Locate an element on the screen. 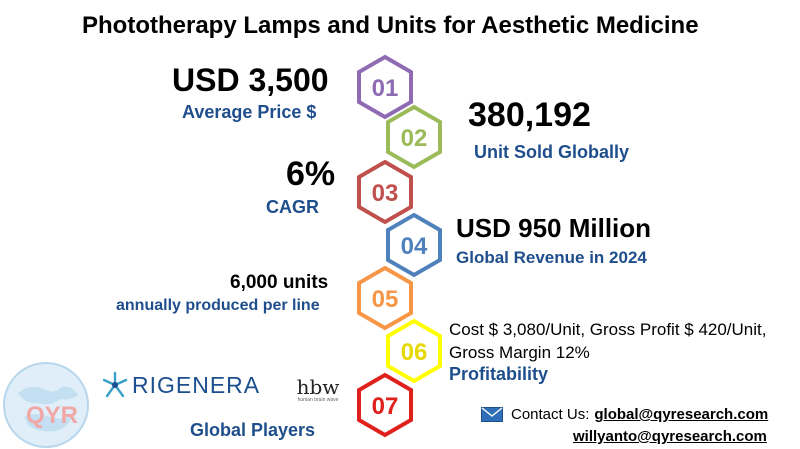 The width and height of the screenshot is (800, 449). hexagon-number-07: 07 is located at coordinates (385, 406).